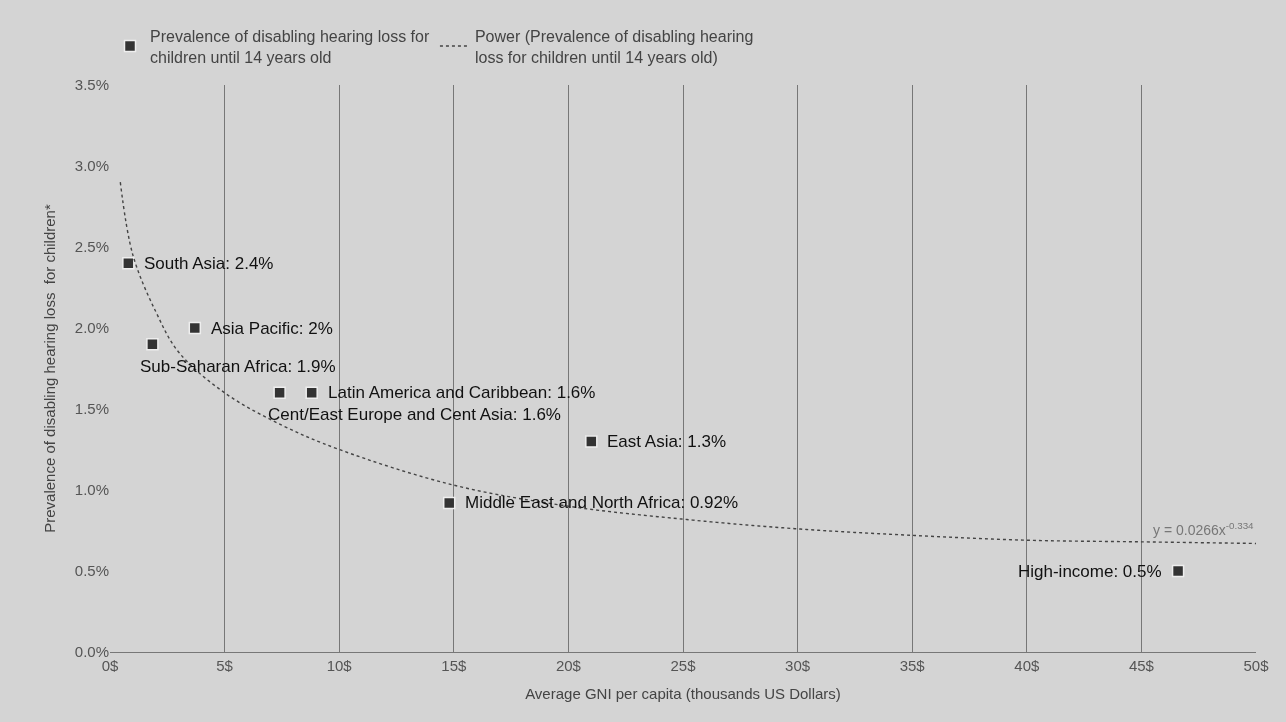  I want to click on annotation: Cent/East Europe and Cent Asia: 1.6%, so click(414, 414).